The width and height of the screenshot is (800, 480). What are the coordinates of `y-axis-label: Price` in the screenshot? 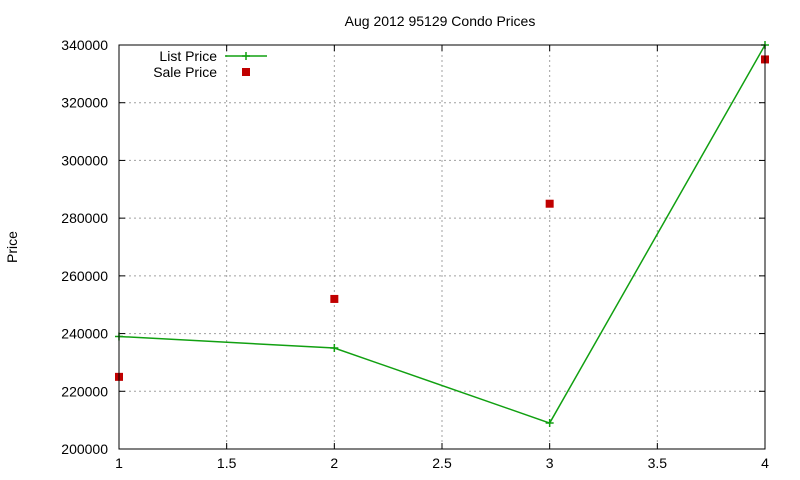 It's located at (12, 247).